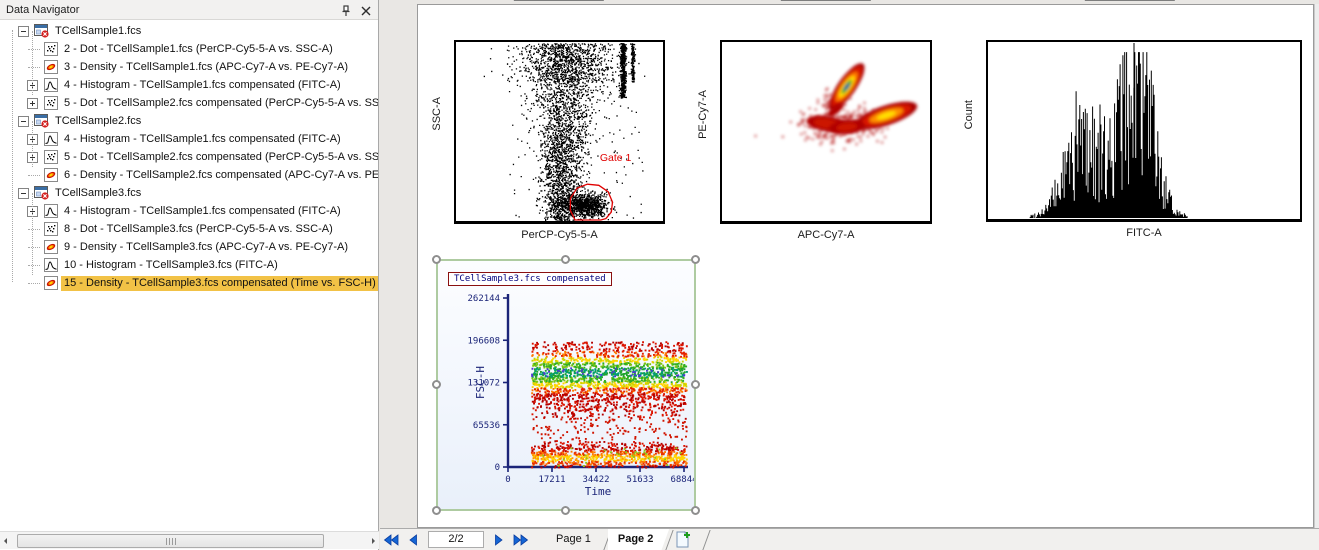 This screenshot has height=550, width=1319. Describe the element at coordinates (1144, 131) in the screenshot. I see `histogram-plot` at that location.